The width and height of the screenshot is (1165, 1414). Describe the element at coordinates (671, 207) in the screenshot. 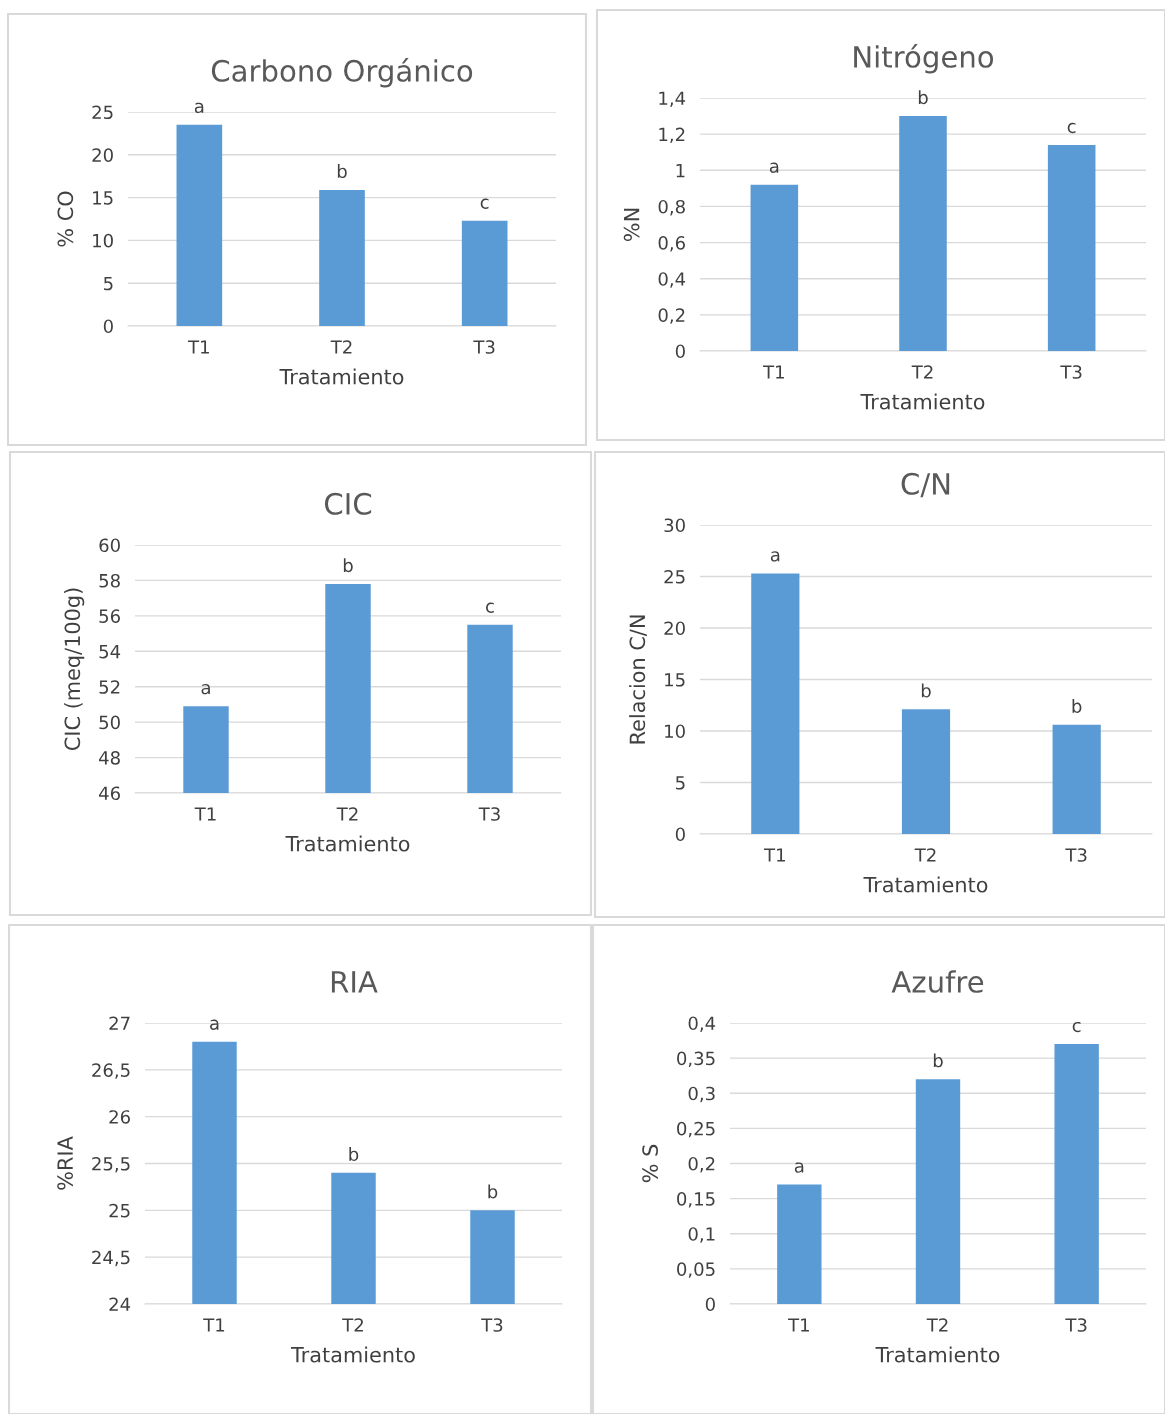

I see `y-tick-label: 0,8` at that location.